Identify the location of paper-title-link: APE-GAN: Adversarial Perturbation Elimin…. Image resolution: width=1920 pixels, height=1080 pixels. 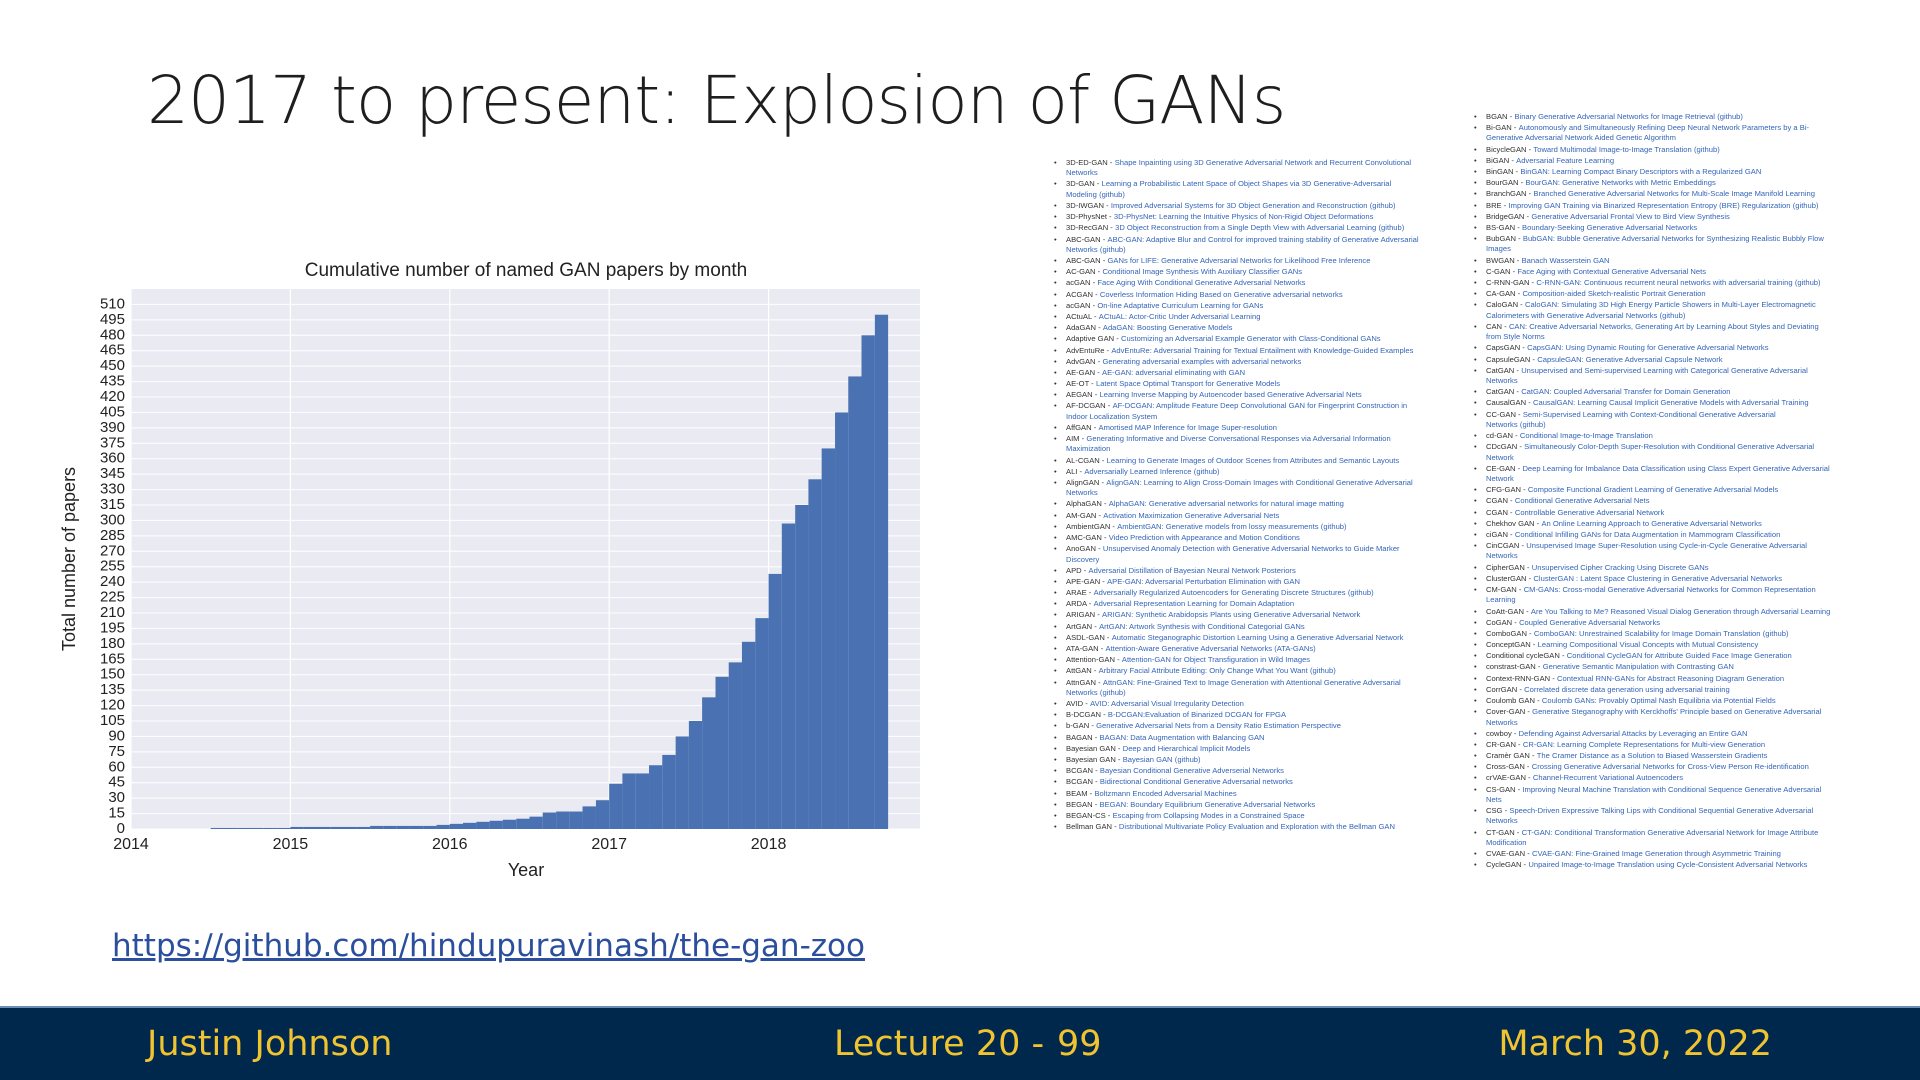
(1203, 581).